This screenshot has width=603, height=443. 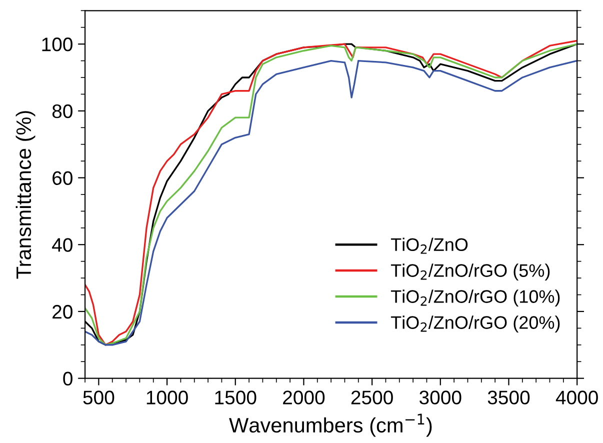 What do you see at coordinates (470, 272) in the screenshot?
I see `legend-label: TiO$_{2}$/ZnO/rGO (5%)` at bounding box center [470, 272].